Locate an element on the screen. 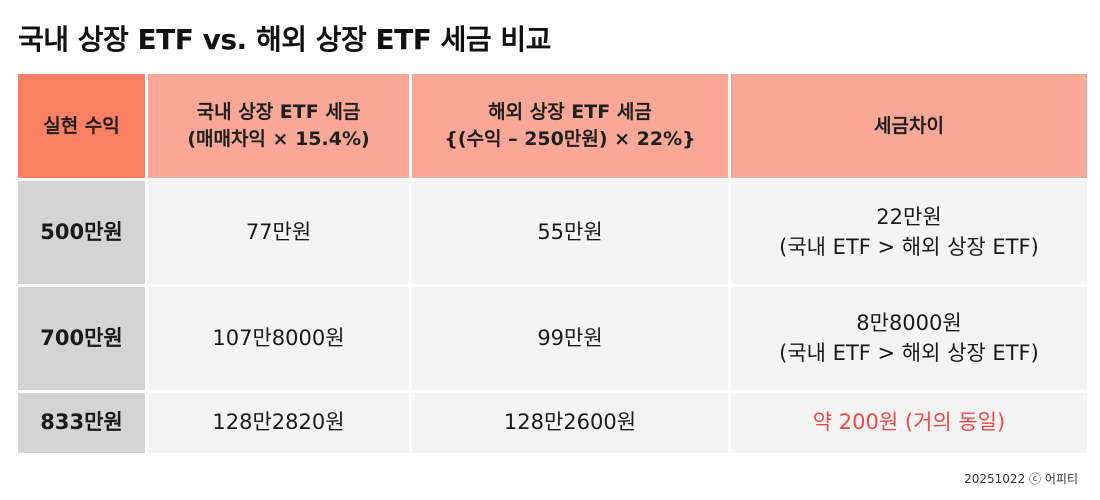 This screenshot has height=500, width=1100. header-label: 실현 수익 is located at coordinates (81, 125).